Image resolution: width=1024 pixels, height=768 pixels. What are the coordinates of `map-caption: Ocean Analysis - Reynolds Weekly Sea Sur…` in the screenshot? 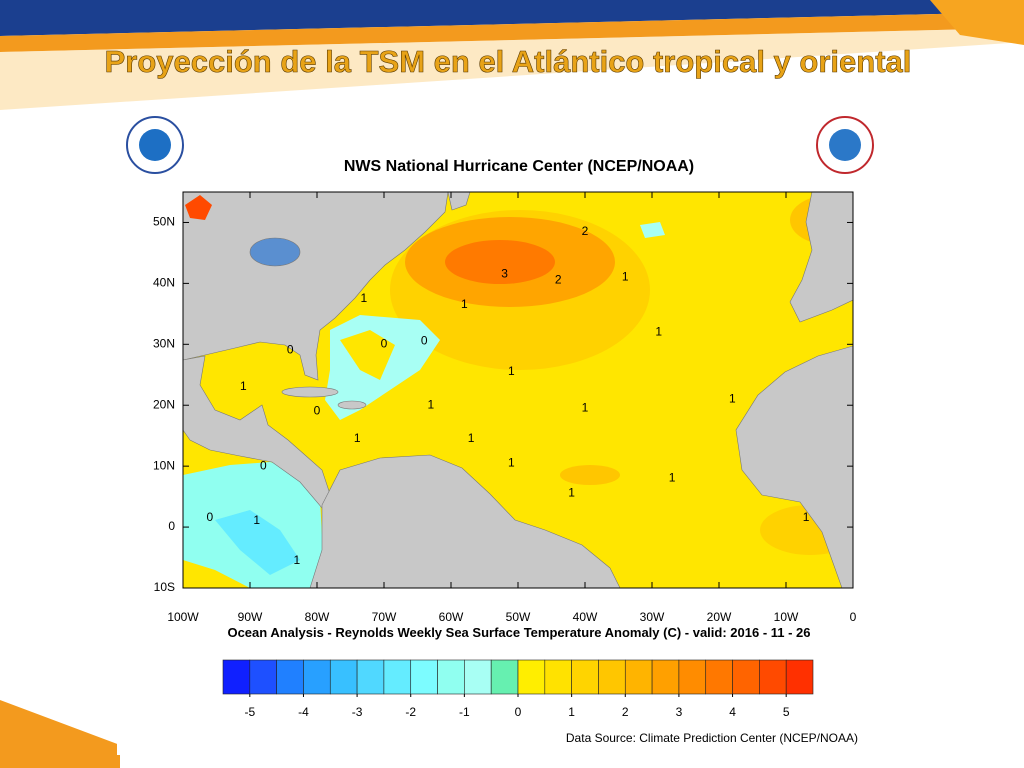 It's located at (518, 632).